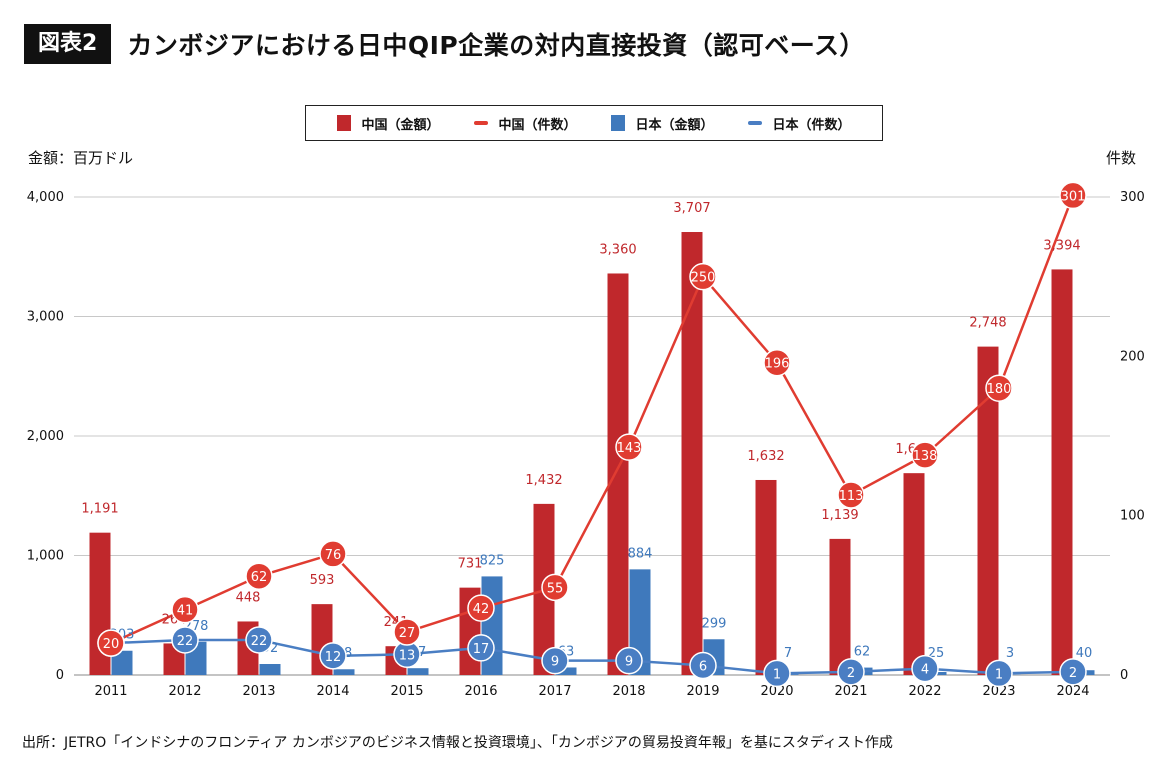  Describe the element at coordinates (45, 556) in the screenshot. I see `y-tick-label: 1,000` at that location.